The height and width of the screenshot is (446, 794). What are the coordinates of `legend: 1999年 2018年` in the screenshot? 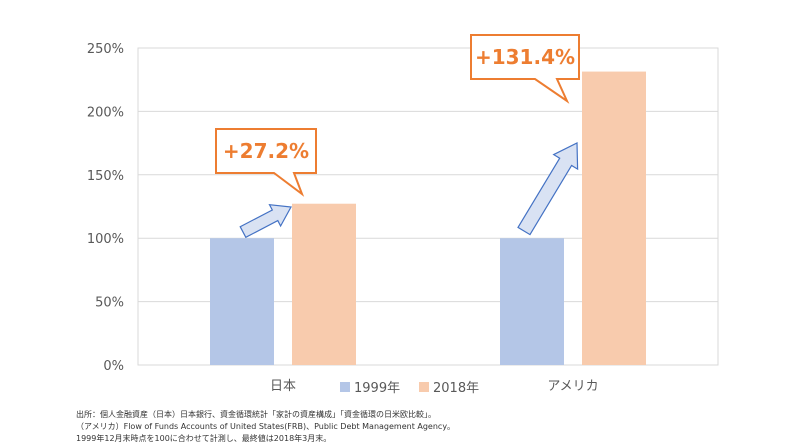 It's located at (409, 388).